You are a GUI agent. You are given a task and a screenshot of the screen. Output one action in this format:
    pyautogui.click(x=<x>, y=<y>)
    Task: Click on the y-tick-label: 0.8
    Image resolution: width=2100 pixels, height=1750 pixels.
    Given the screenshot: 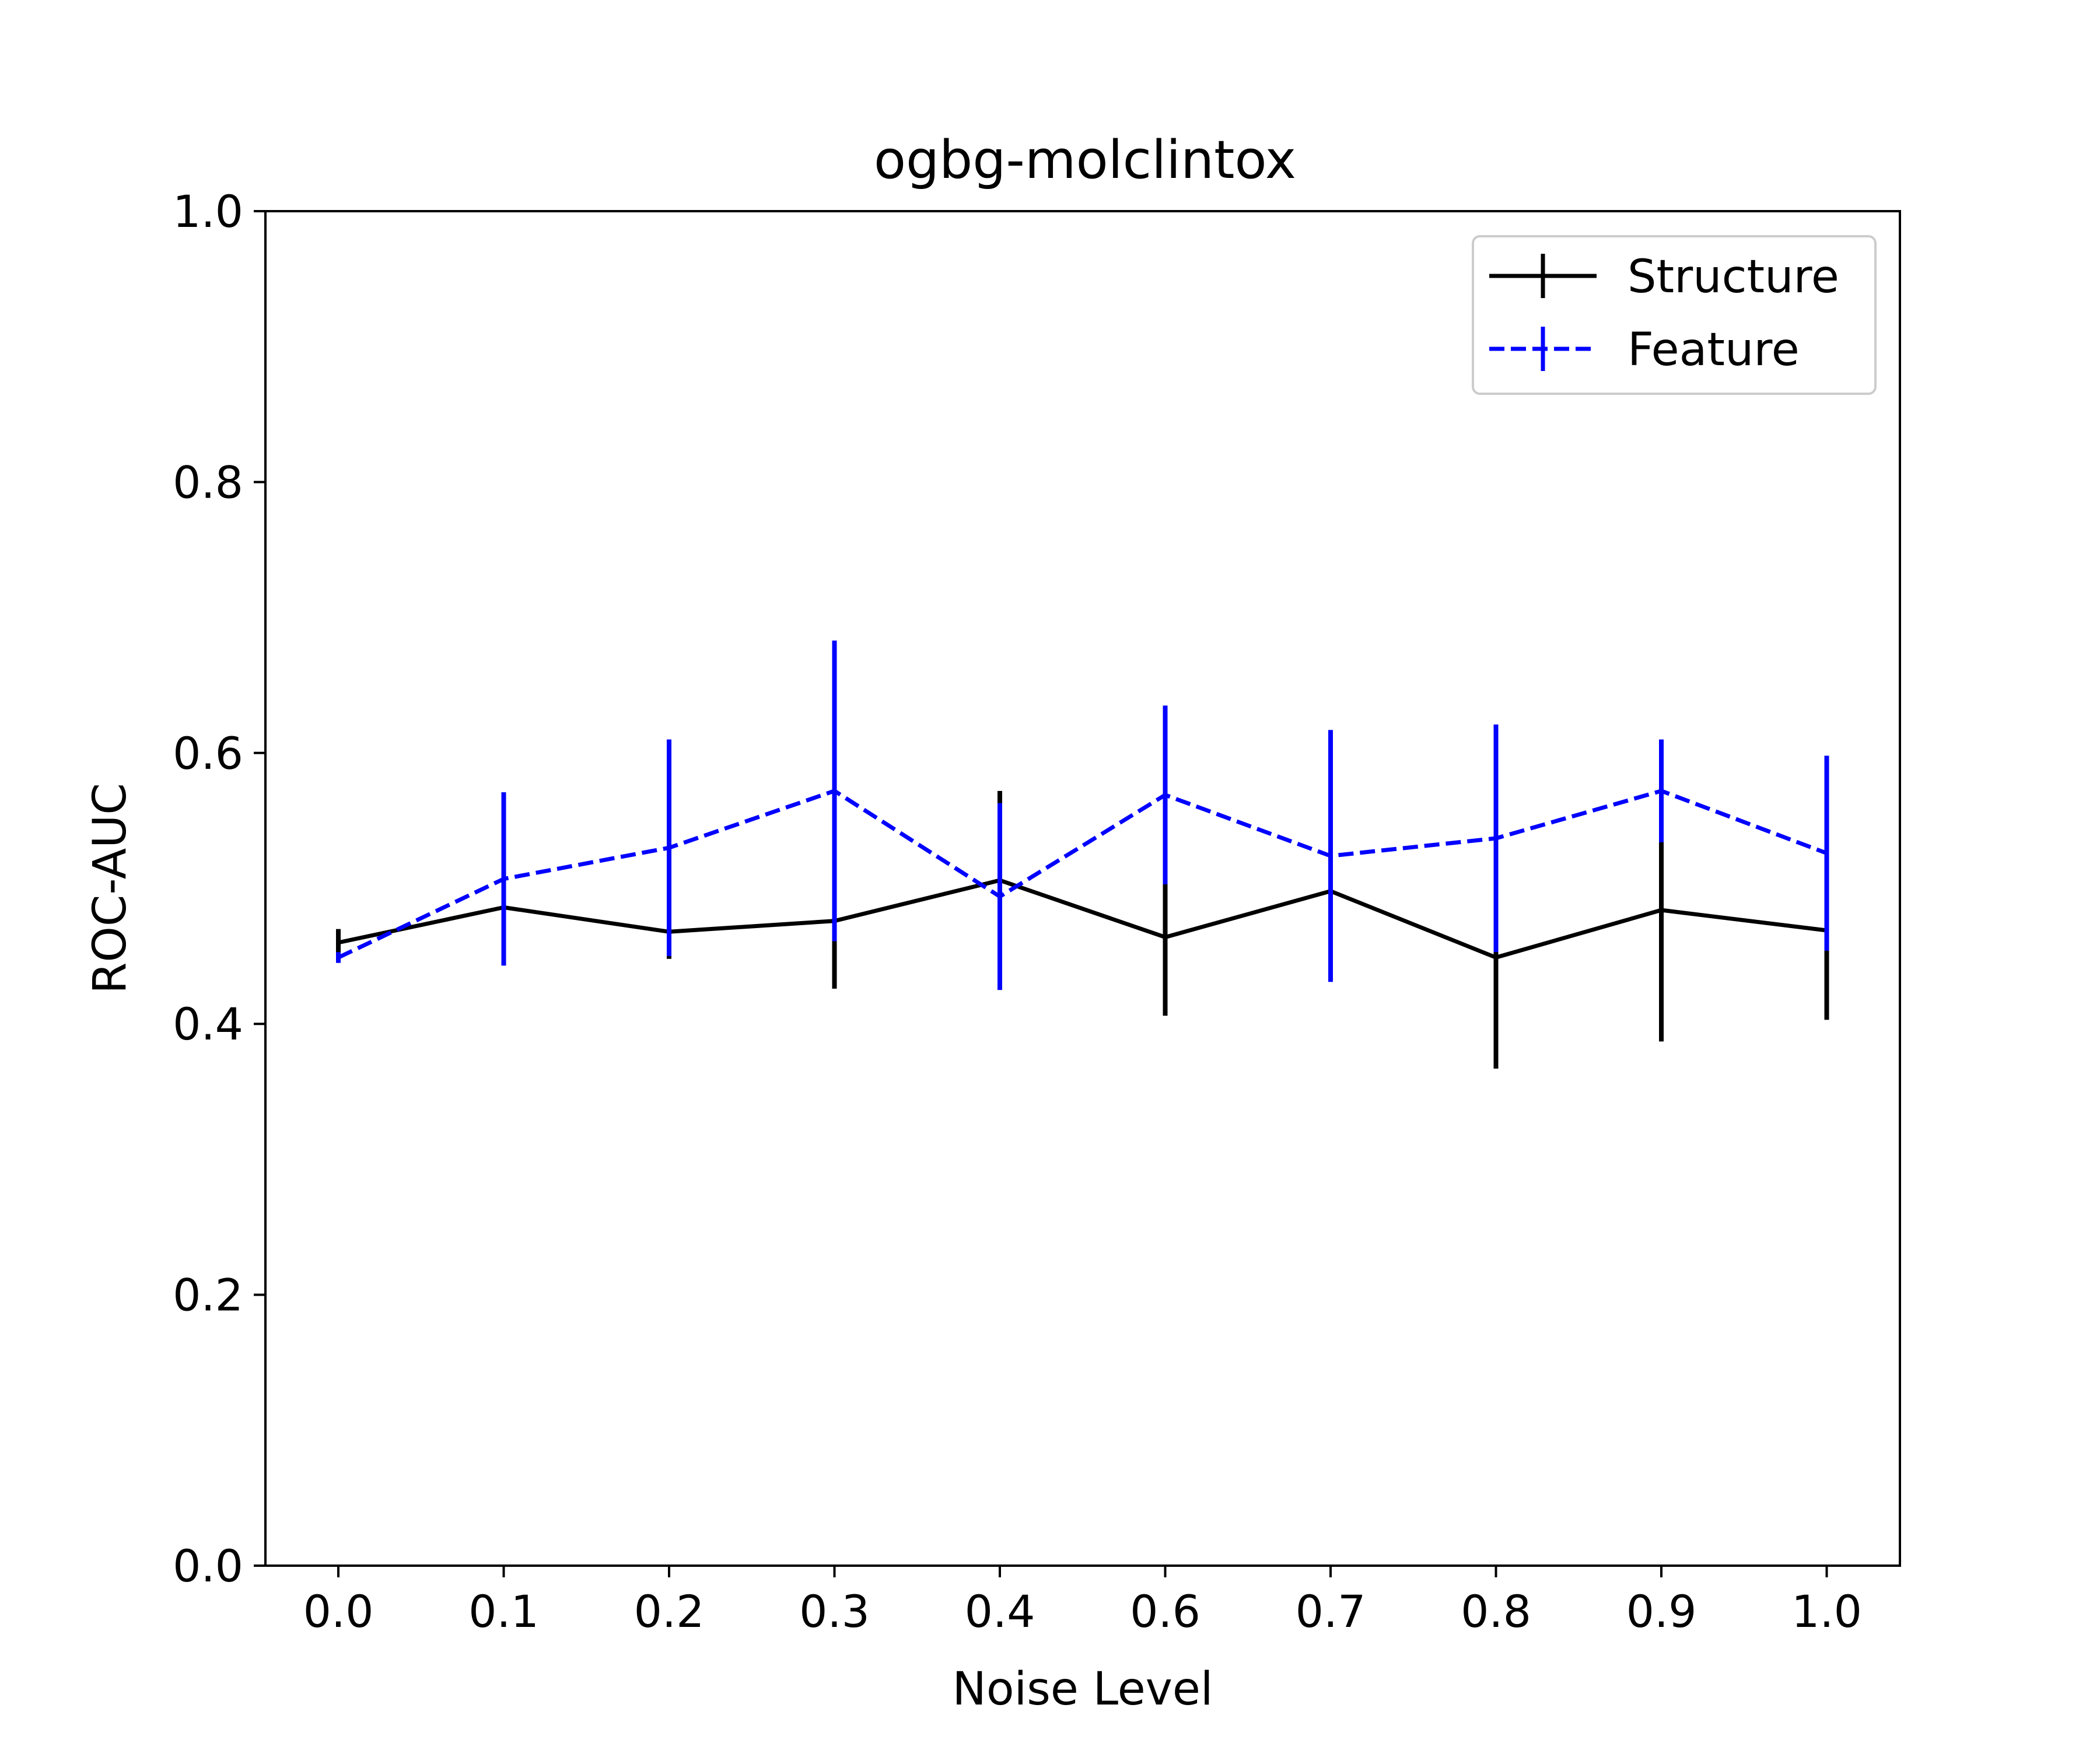 What is the action you would take?
    pyautogui.click(x=208, y=482)
    